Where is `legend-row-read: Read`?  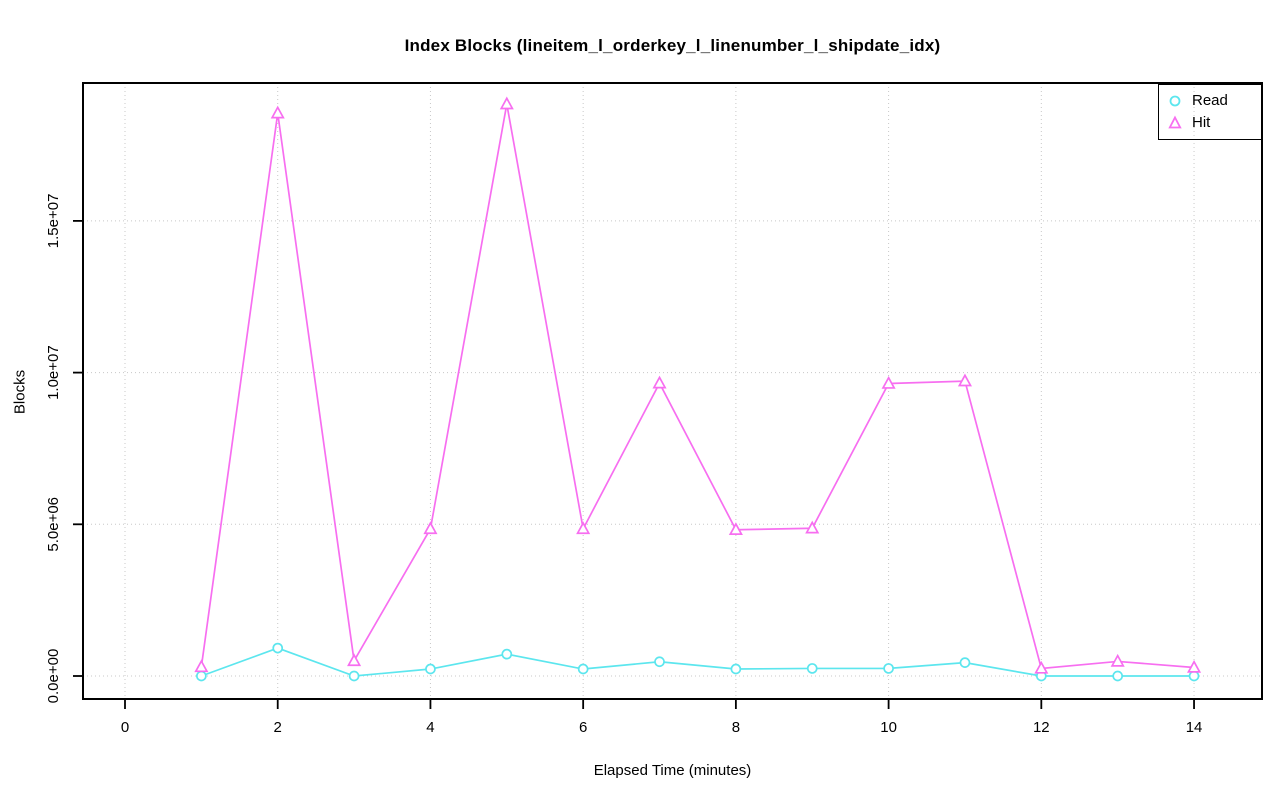
legend-row-read: Read is located at coordinates (1210, 101).